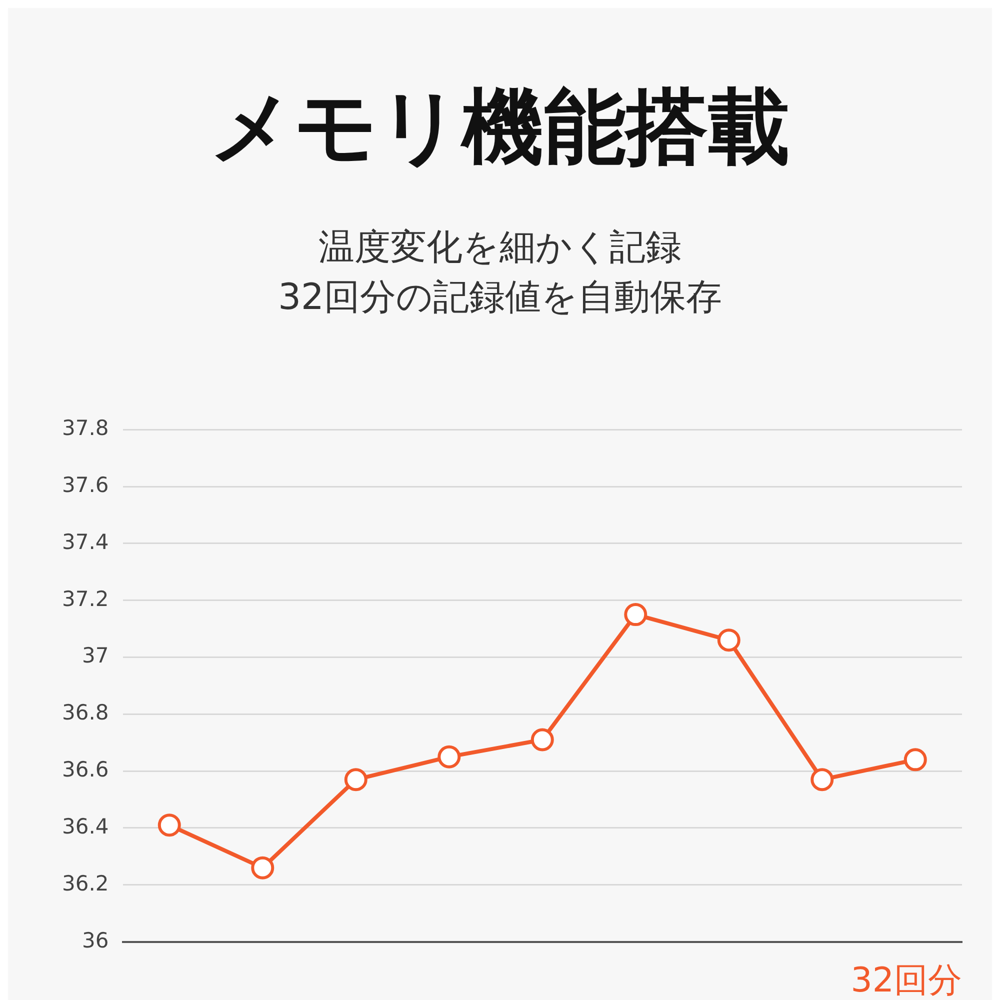  I want to click on y-tick-label: 36.4, so click(85, 826).